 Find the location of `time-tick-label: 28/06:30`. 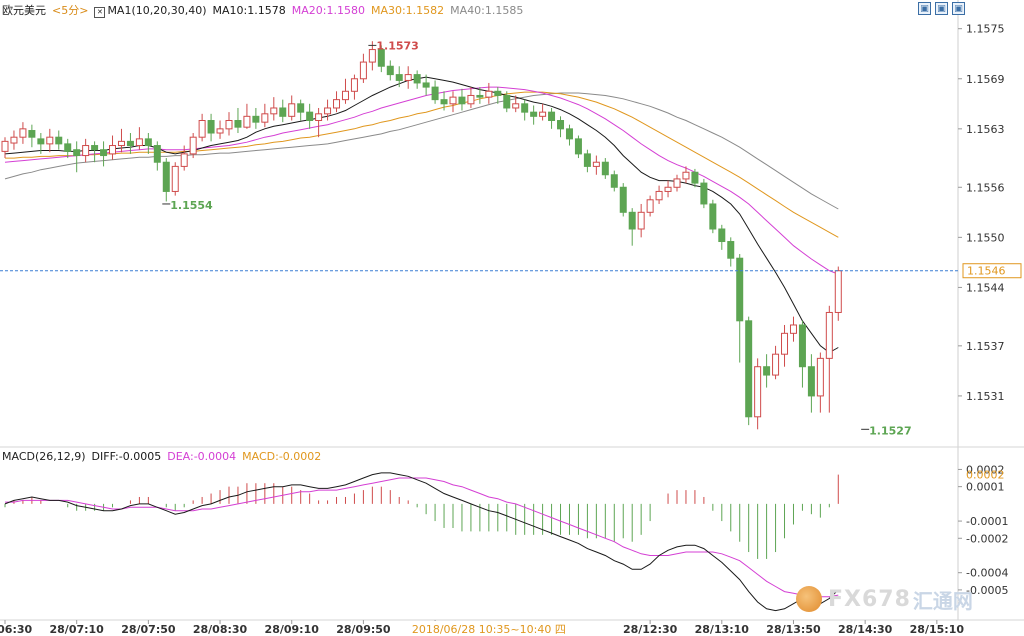

time-tick-label: 28/06:30 is located at coordinates (16, 629).